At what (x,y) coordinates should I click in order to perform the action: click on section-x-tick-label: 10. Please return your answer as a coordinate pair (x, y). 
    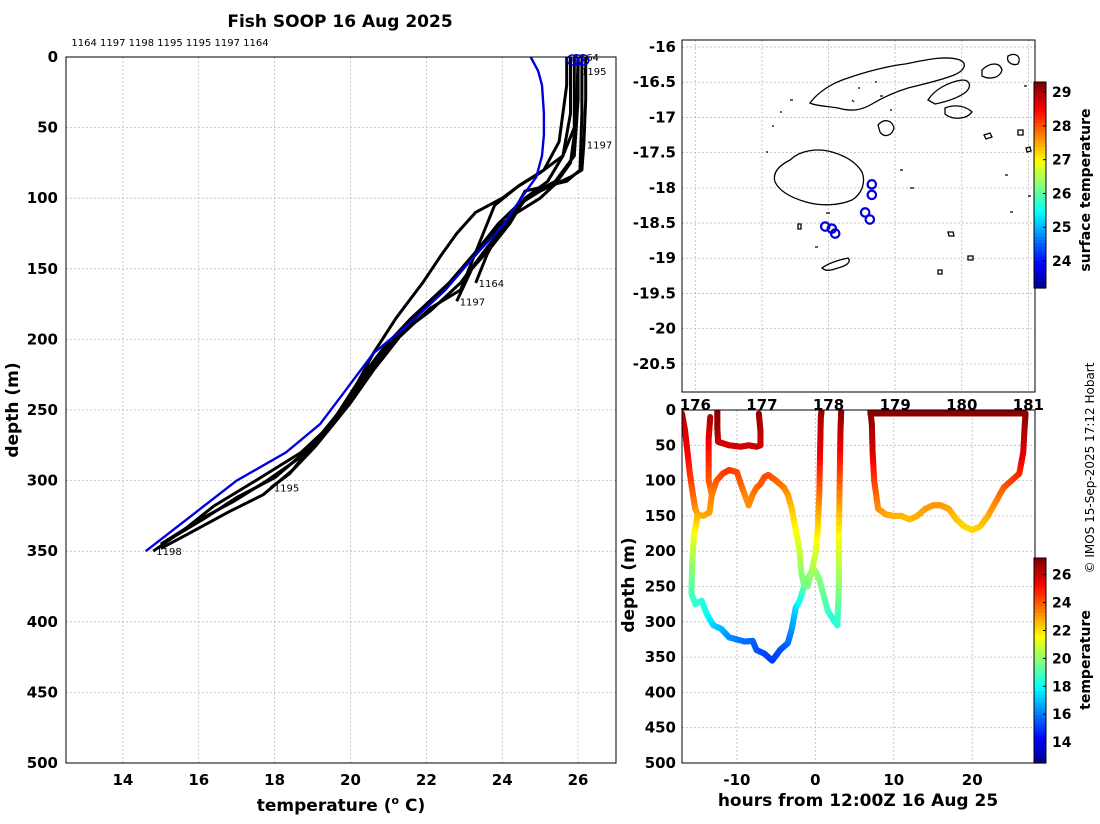
    Looking at the image, I should click on (893, 780).